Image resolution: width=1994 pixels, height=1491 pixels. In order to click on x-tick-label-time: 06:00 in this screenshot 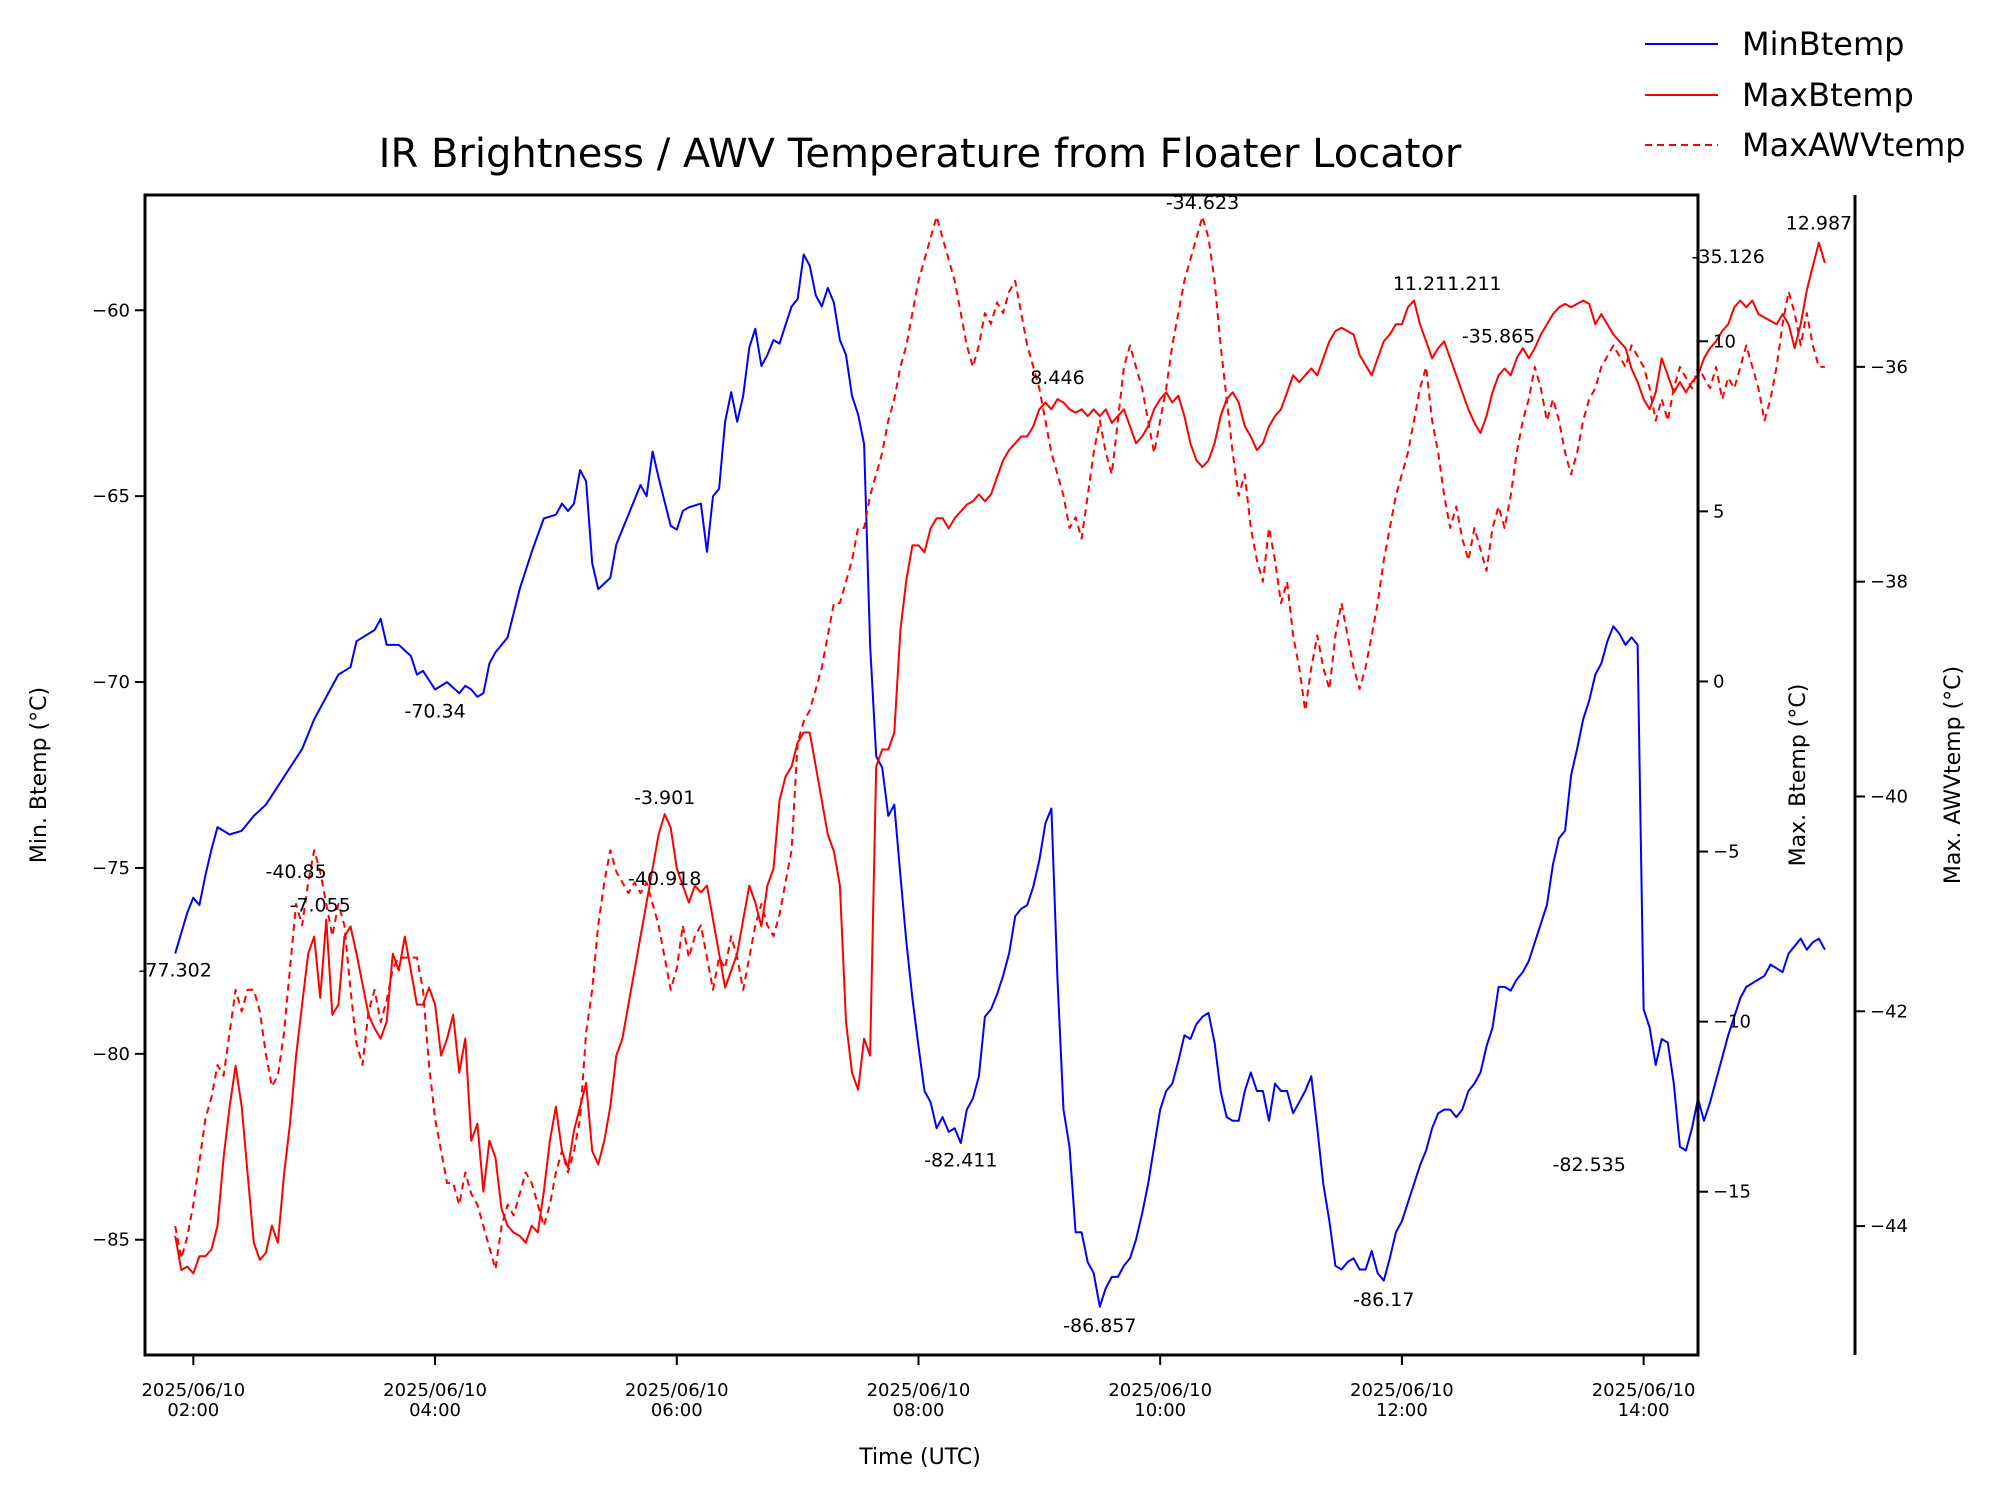, I will do `click(677, 1410)`.